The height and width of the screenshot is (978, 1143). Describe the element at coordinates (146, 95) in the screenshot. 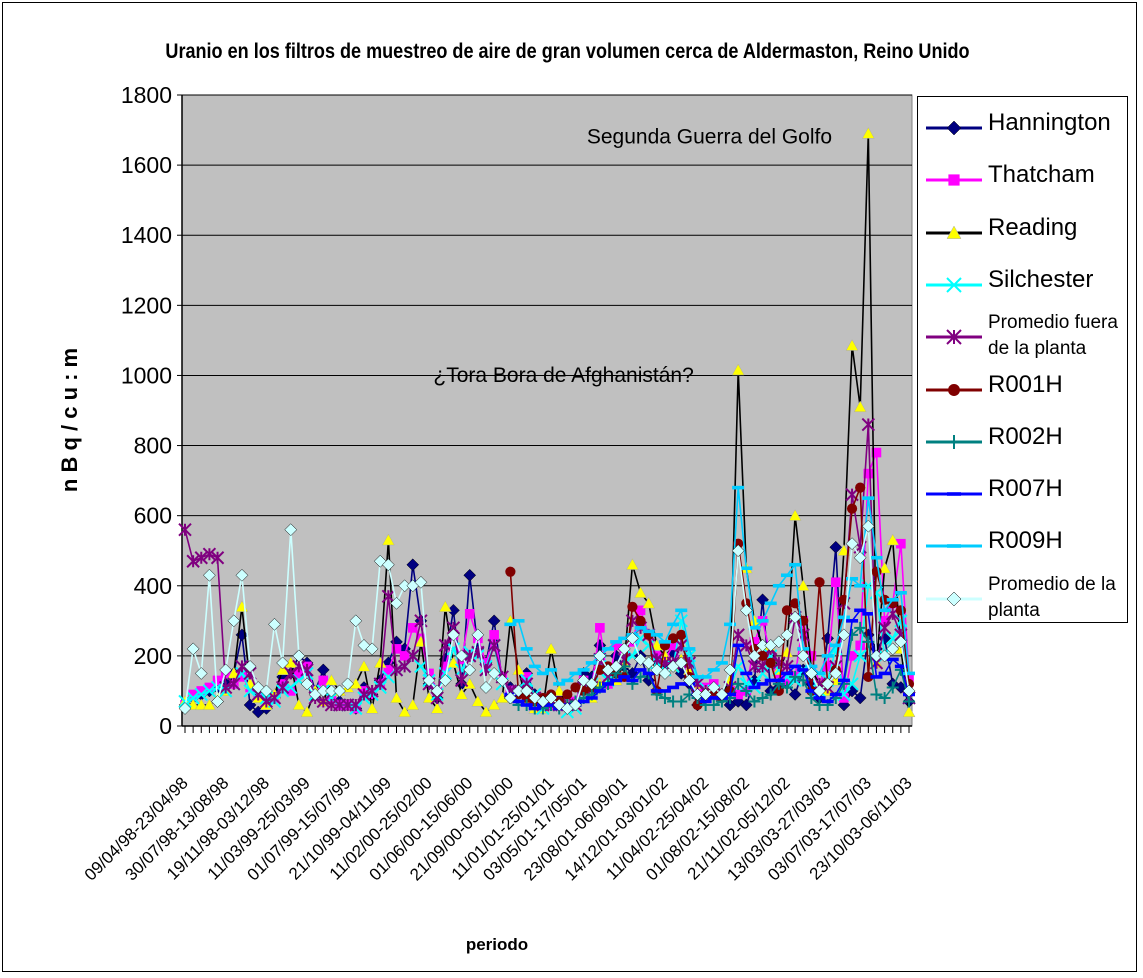

I see `y-tick-label: 1800` at that location.